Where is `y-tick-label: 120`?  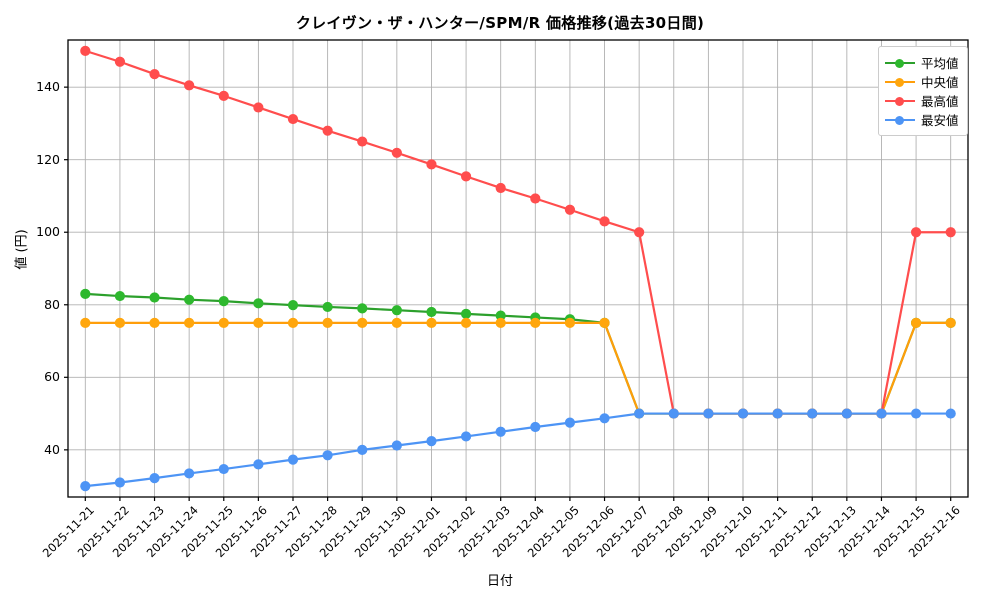 y-tick-label: 120 is located at coordinates (48, 159).